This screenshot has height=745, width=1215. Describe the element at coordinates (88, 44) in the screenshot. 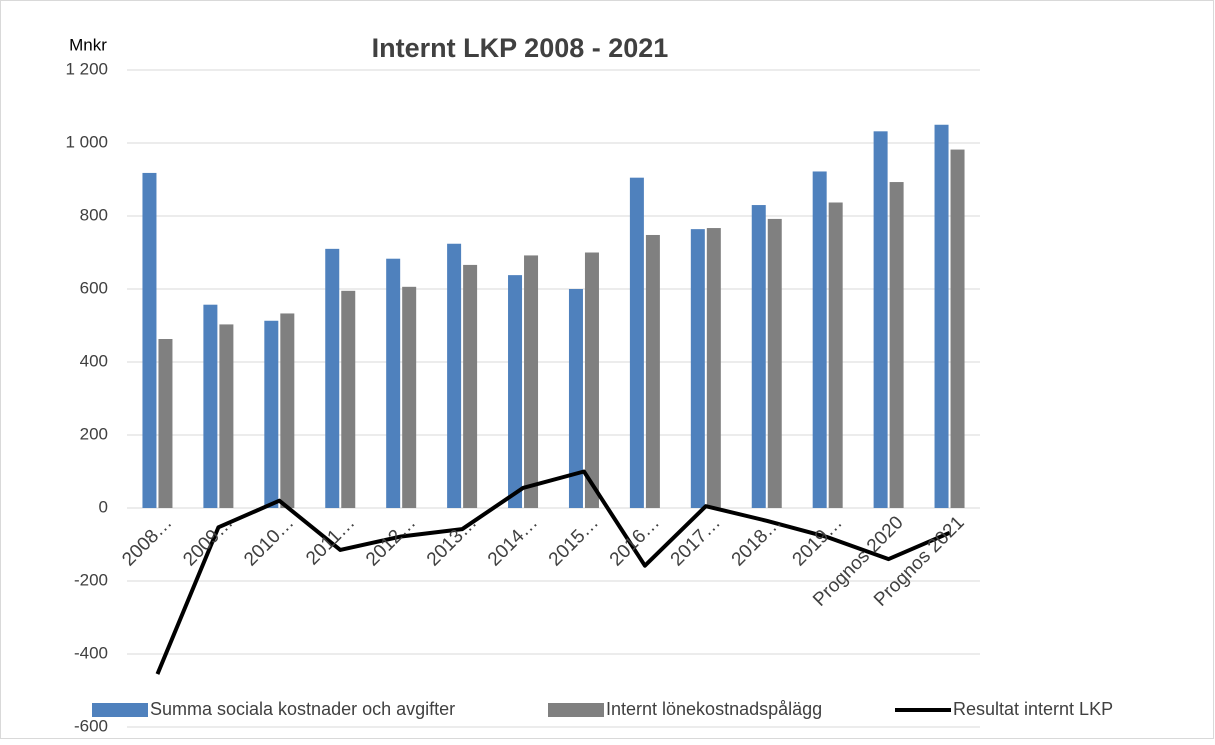

I see `y-axis-label: Mnkr` at that location.